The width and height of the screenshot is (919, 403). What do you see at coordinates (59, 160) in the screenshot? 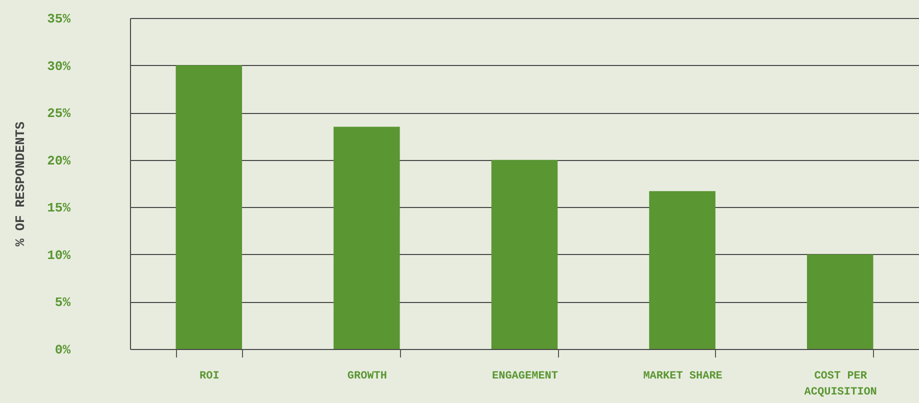
I see `y-tick-label: 20%` at bounding box center [59, 160].